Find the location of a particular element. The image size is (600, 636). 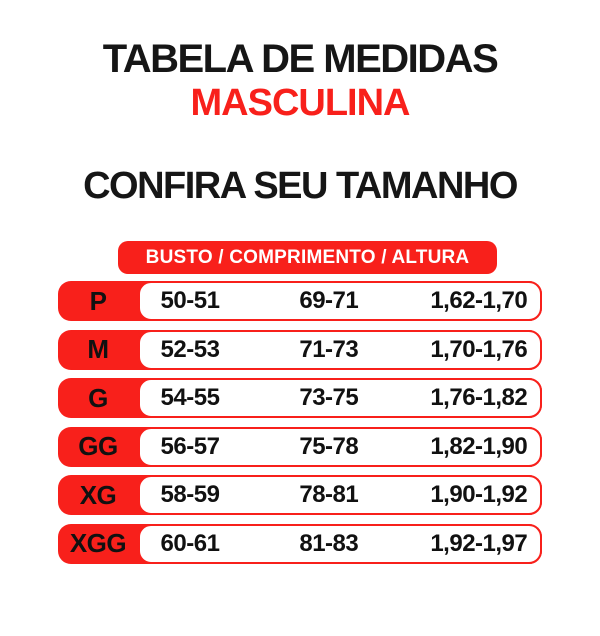

size-row: P 50-51 69-71 1,62-1,70 is located at coordinates (300, 301).